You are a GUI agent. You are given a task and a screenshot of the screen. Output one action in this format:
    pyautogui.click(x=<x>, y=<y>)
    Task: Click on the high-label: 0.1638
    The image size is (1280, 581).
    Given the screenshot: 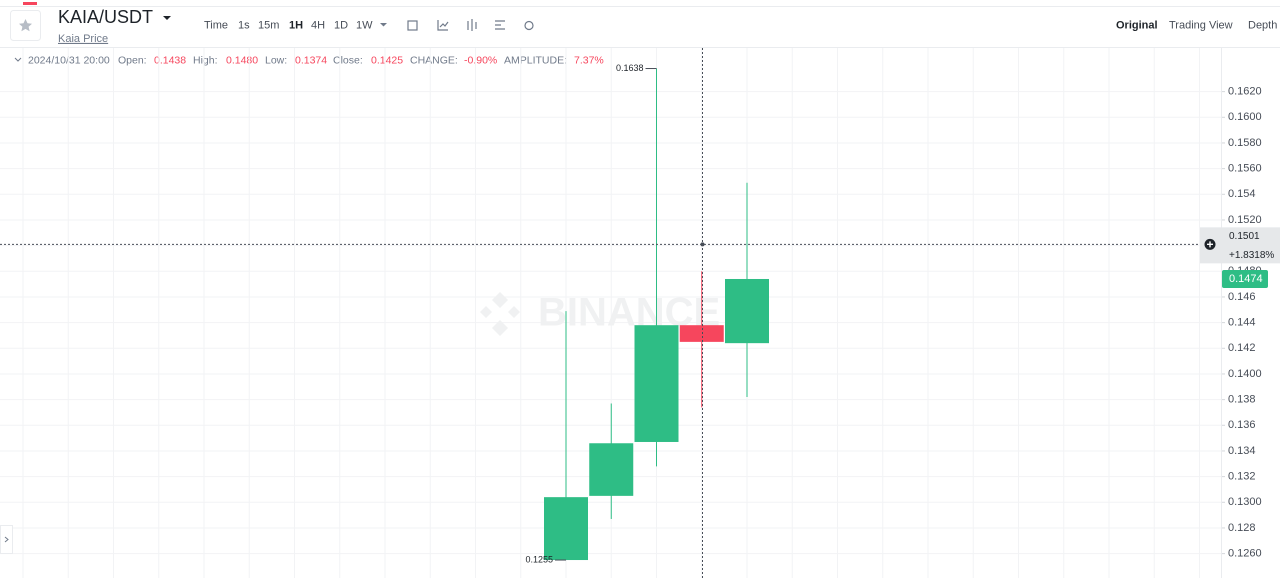 What is the action you would take?
    pyautogui.click(x=630, y=68)
    